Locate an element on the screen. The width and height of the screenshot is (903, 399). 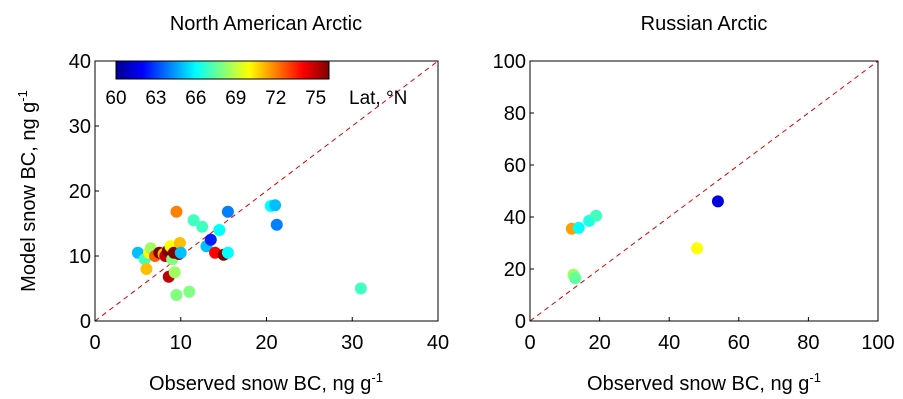
x-tick-label: 80 is located at coordinates (808, 343).